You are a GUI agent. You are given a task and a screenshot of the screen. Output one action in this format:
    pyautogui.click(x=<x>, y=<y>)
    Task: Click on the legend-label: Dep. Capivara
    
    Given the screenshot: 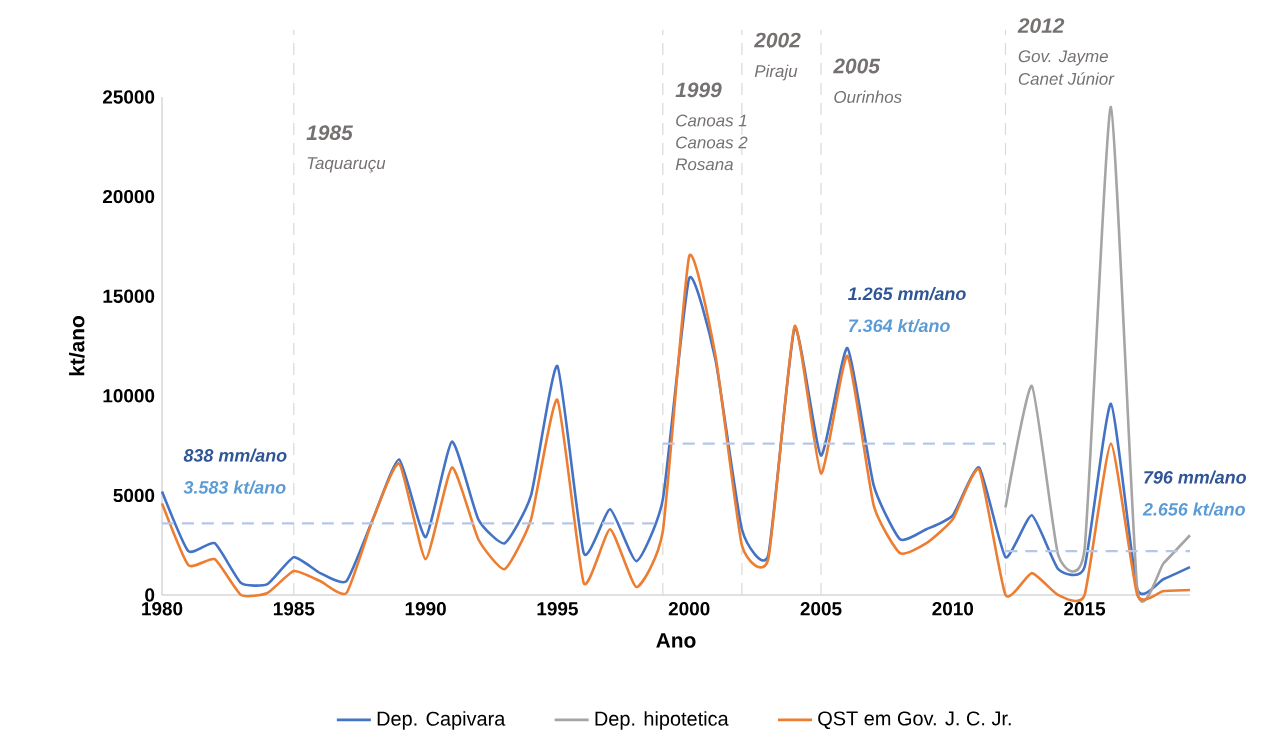 What is the action you would take?
    pyautogui.click(x=441, y=720)
    